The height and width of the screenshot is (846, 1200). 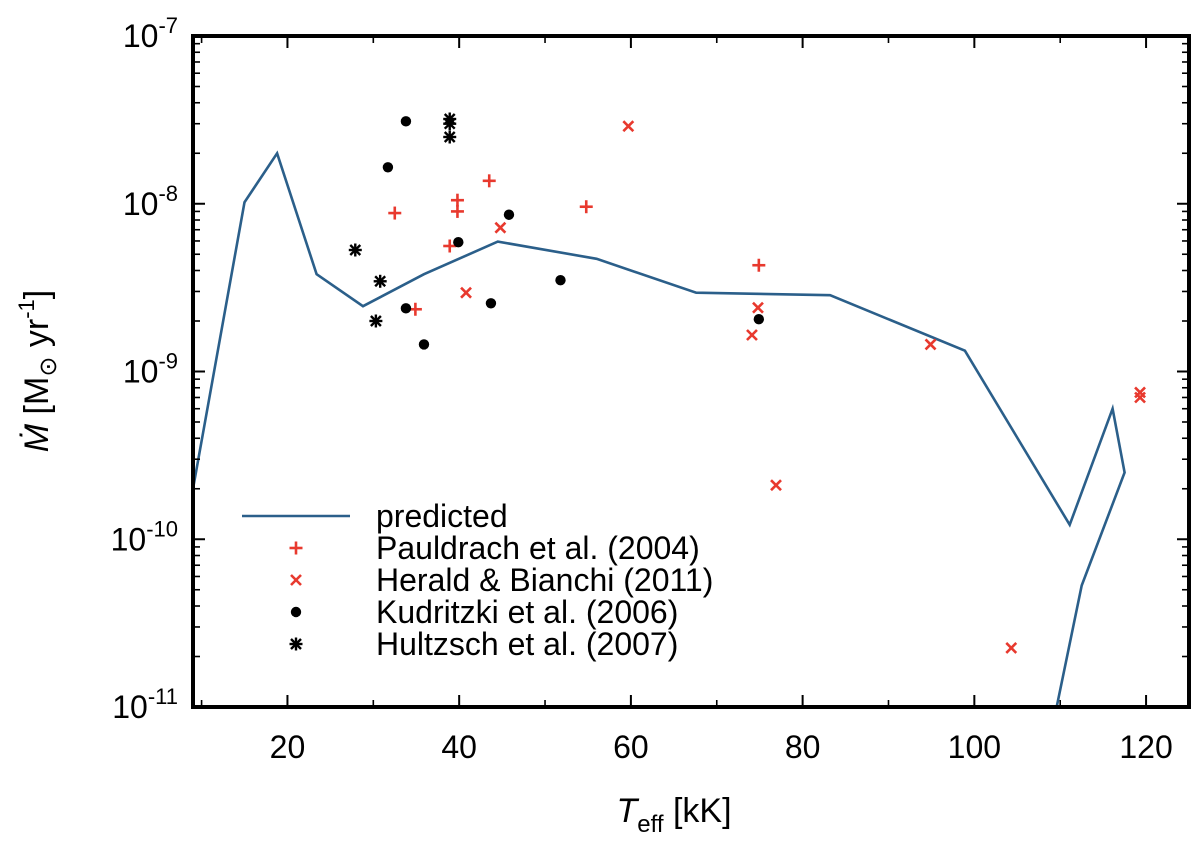 What do you see at coordinates (296, 644) in the screenshot?
I see `legend-sample-star` at bounding box center [296, 644].